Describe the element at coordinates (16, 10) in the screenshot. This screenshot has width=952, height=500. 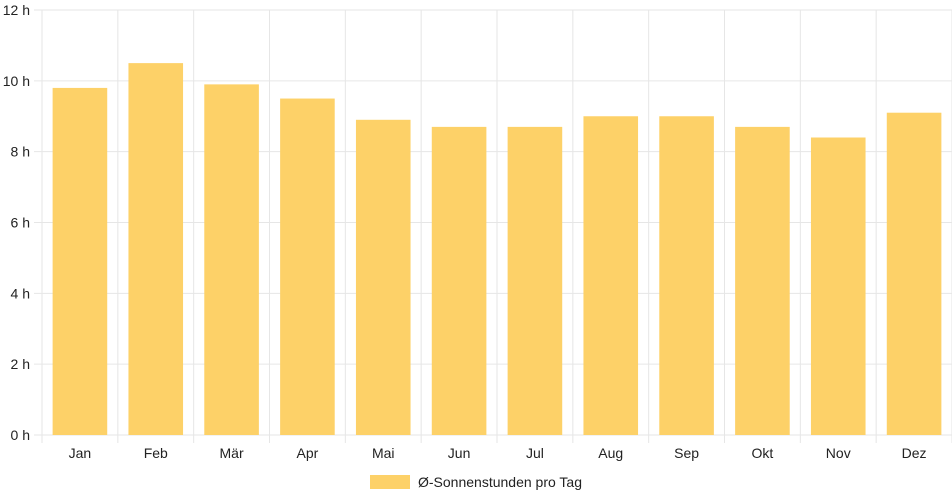
I see `y-tick-label: 12 h` at that location.